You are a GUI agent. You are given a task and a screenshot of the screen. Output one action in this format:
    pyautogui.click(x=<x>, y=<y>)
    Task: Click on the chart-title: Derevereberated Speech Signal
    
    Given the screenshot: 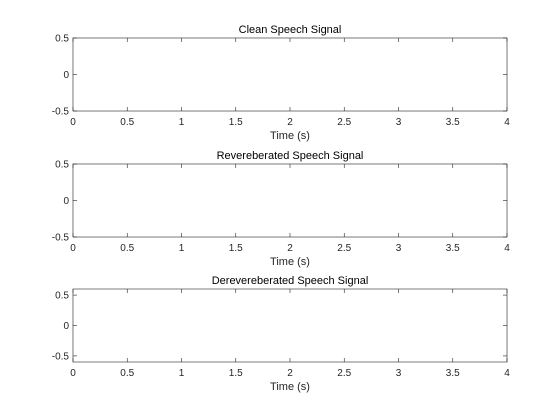 What is the action you would take?
    pyautogui.click(x=290, y=281)
    